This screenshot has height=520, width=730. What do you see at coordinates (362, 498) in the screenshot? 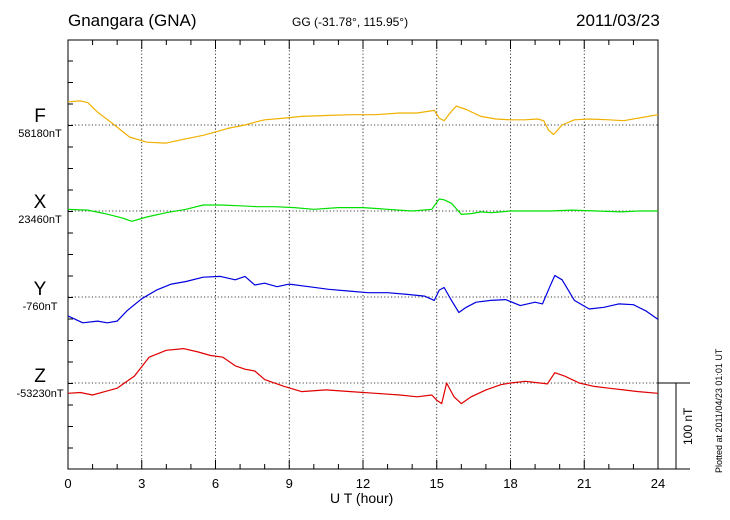
I see `x-axis-label: U T (hour)` at bounding box center [362, 498].